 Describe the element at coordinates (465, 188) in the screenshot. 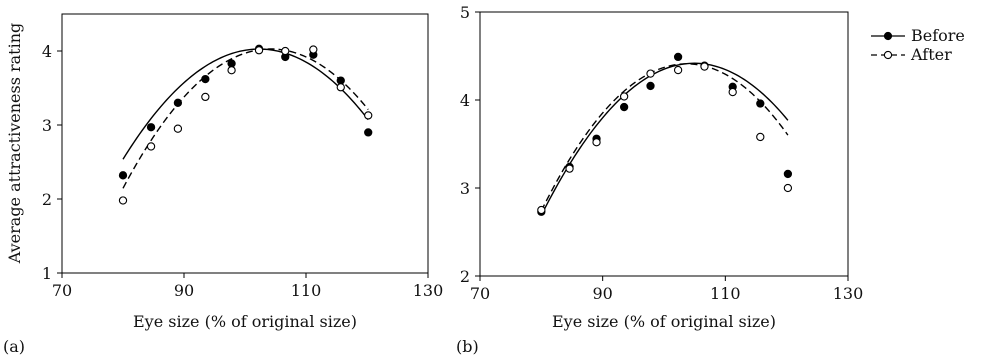

I see `y-tick-label-b-1: 3` at that location.